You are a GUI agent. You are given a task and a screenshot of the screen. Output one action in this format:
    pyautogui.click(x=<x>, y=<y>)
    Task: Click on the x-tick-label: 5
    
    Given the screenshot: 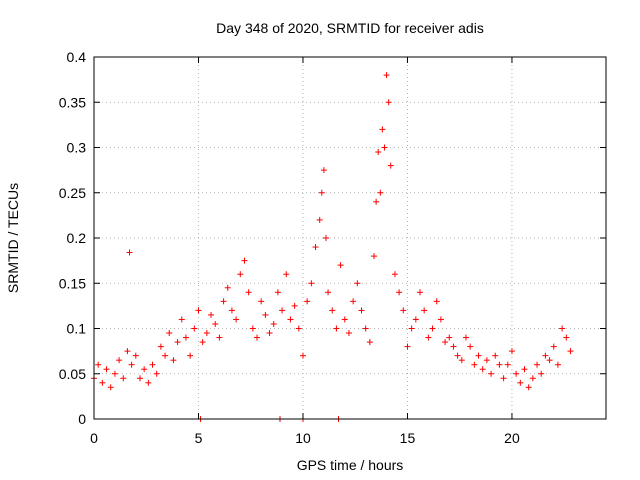 What is the action you would take?
    pyautogui.click(x=199, y=438)
    